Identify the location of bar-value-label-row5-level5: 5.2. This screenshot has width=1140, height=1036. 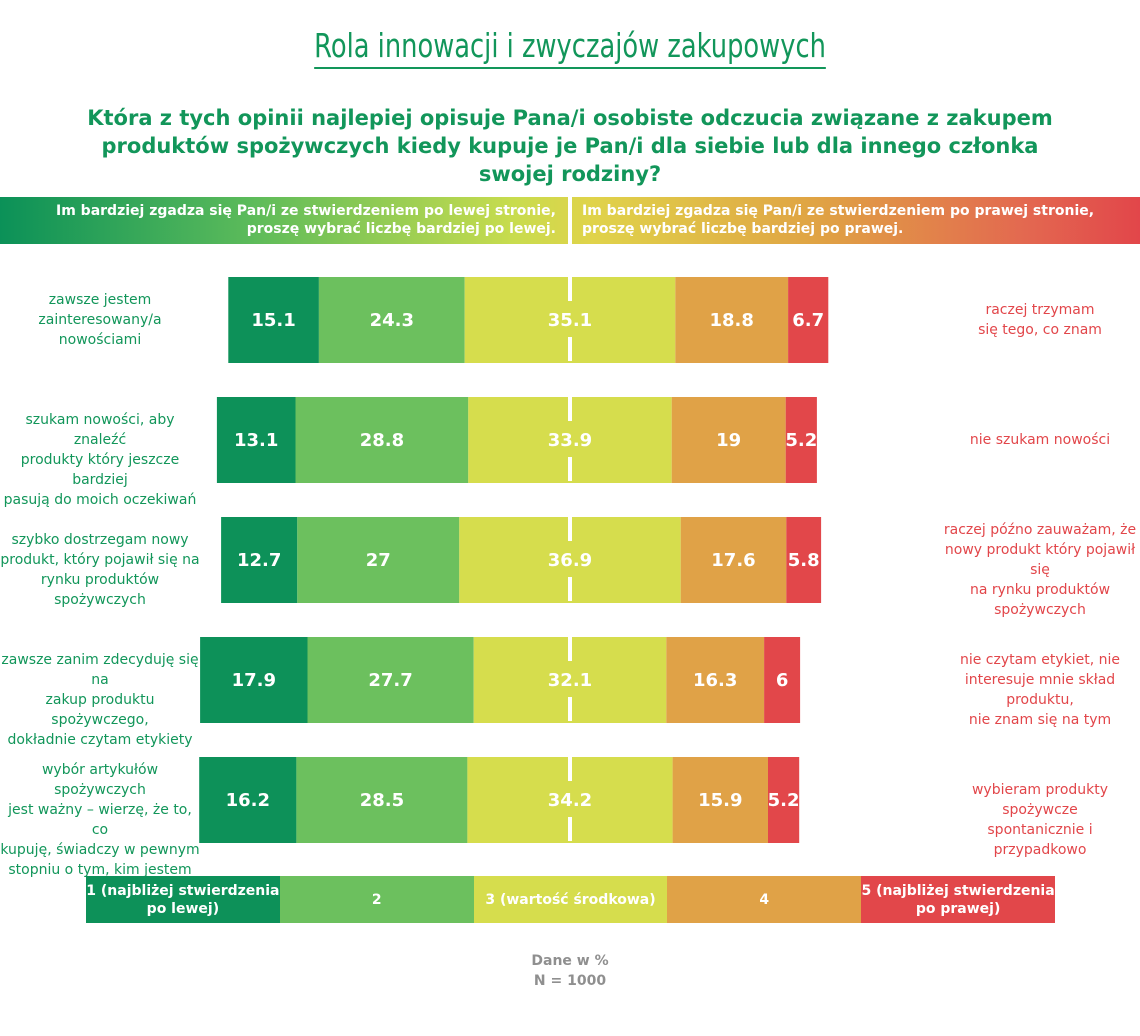
(784, 800).